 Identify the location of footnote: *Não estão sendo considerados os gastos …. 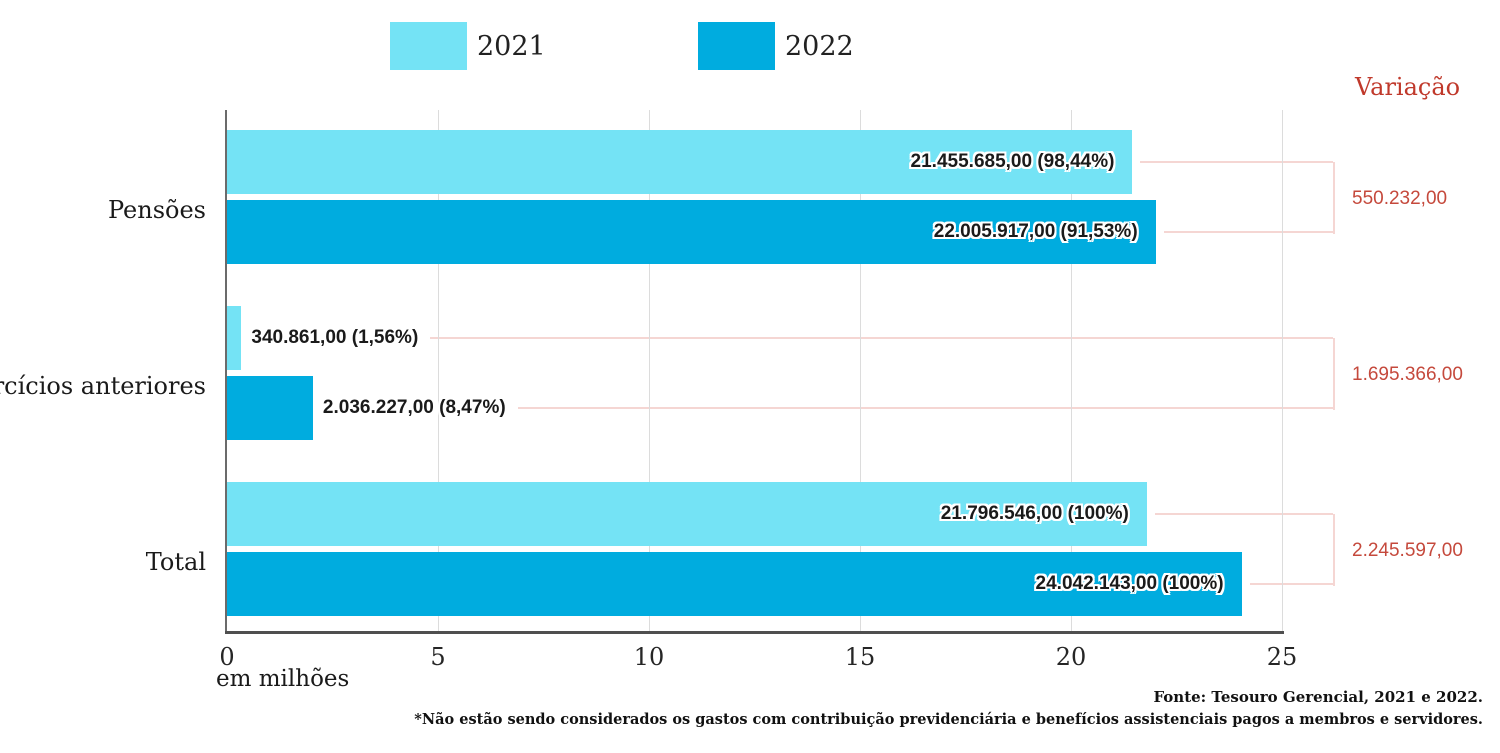
(948, 719).